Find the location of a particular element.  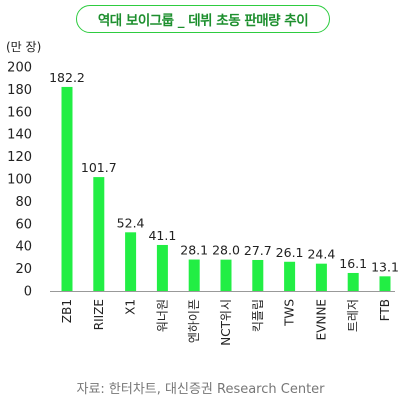

category-label: ZB1 is located at coordinates (67, 311).